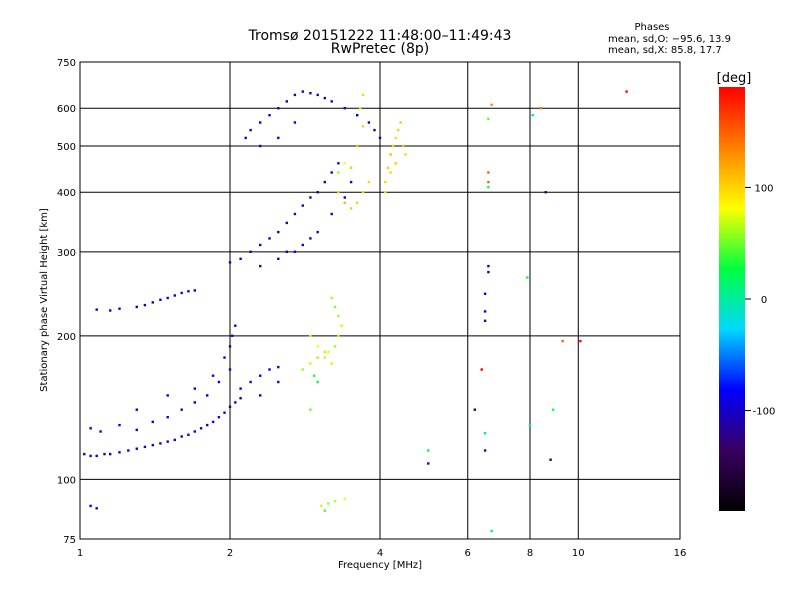 Image resolution: width=800 pixels, height=600 pixels. What do you see at coordinates (669, 39) in the screenshot?
I see `stats-o-line: mean, sd,O: −95.6, 13.9` at bounding box center [669, 39].